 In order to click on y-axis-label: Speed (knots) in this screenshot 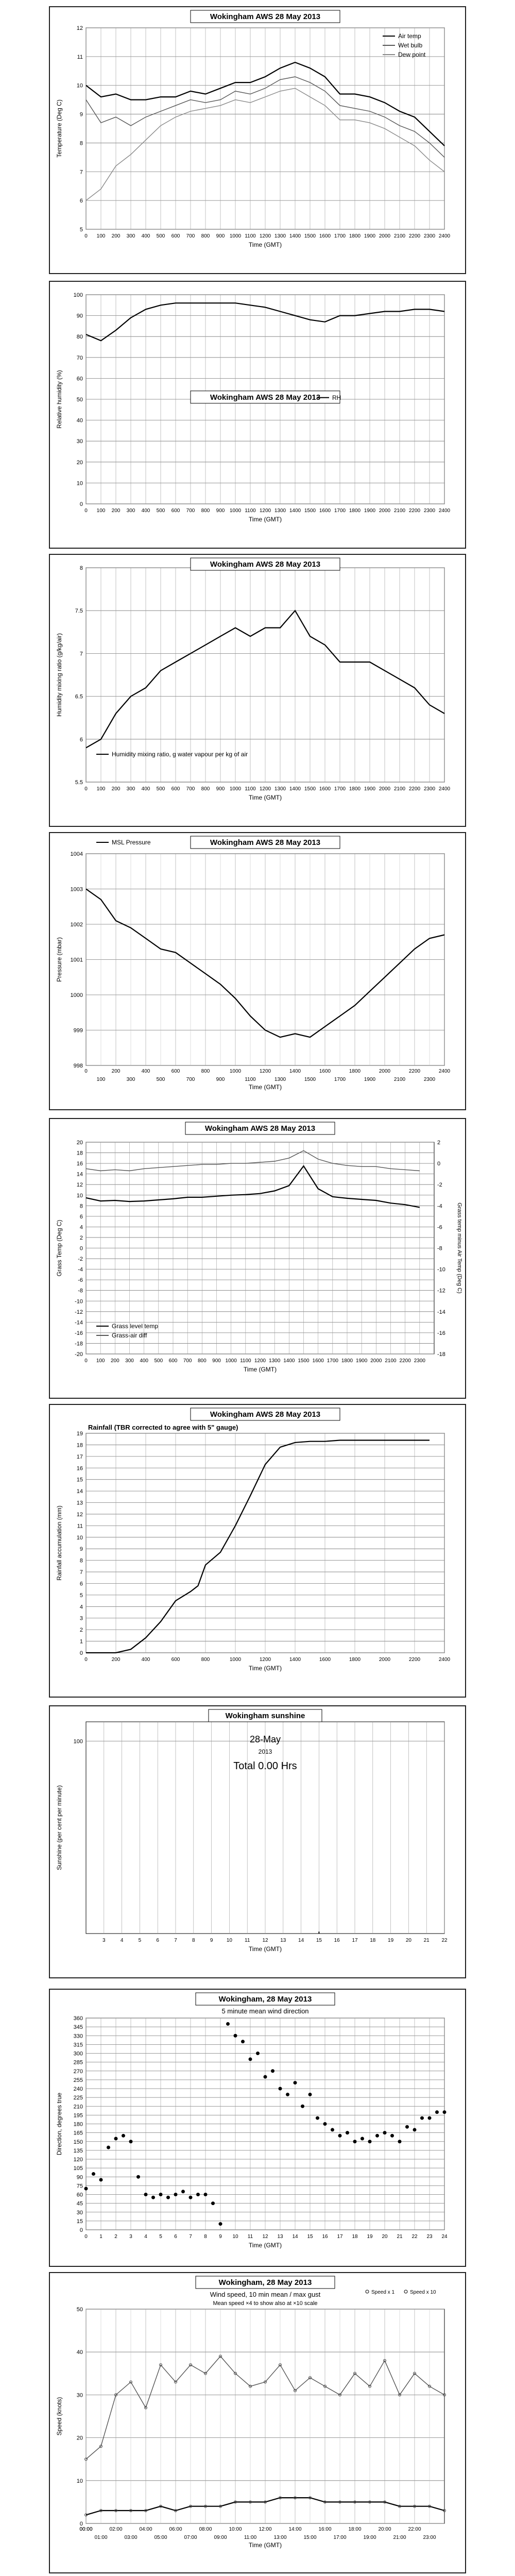, I will do `click(60, 2416)`.